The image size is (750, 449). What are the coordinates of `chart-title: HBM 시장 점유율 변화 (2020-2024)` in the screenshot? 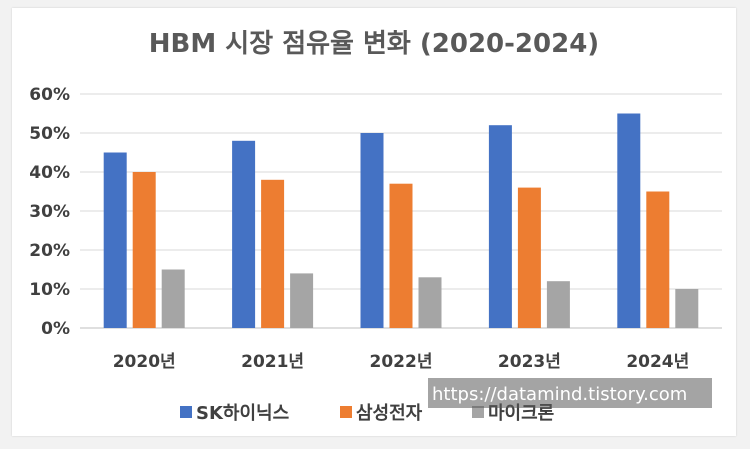 It's located at (374, 44).